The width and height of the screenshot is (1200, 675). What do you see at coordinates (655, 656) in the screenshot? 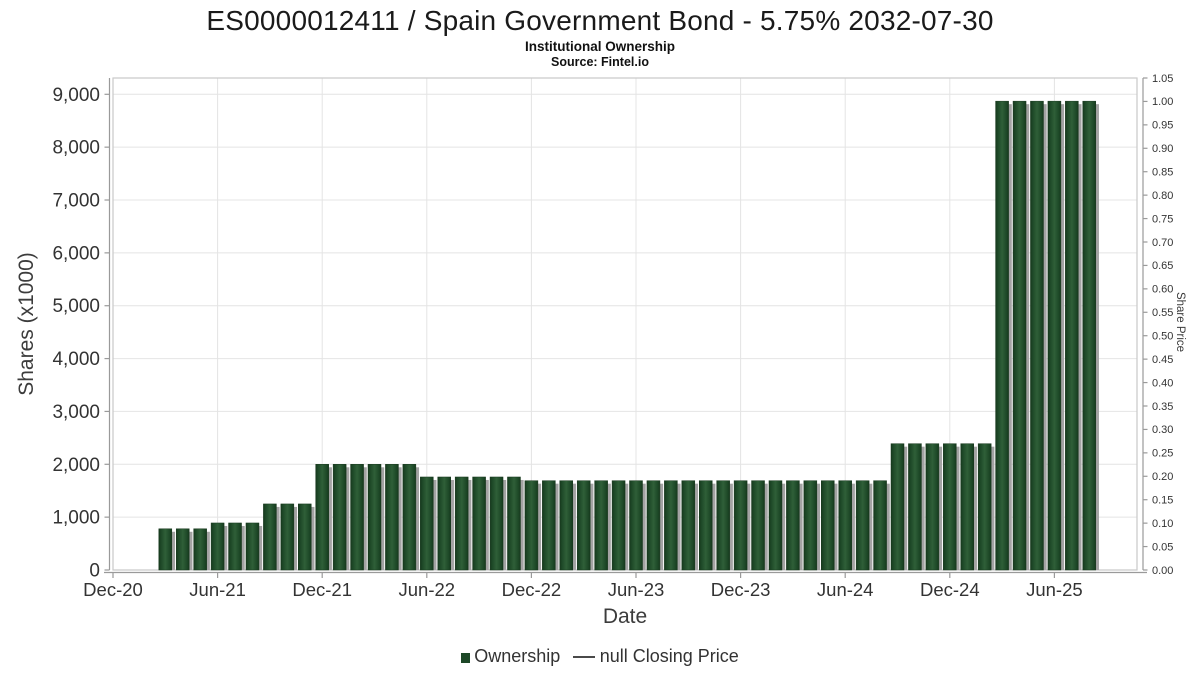
I see `legend-item-closing-price: null Closing Price` at bounding box center [655, 656].